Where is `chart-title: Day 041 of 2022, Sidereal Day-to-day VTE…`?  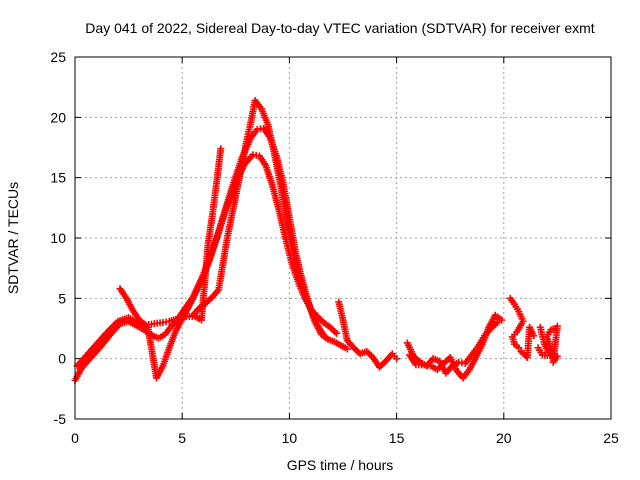 chart-title: Day 041 of 2022, Sidereal Day-to-day VTE… is located at coordinates (339, 28).